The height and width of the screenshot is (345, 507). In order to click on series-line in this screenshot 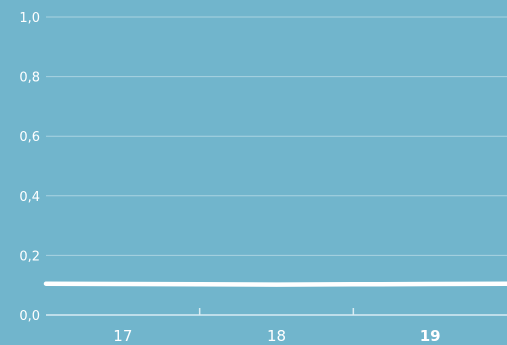, I will do `click(275, 284)`.